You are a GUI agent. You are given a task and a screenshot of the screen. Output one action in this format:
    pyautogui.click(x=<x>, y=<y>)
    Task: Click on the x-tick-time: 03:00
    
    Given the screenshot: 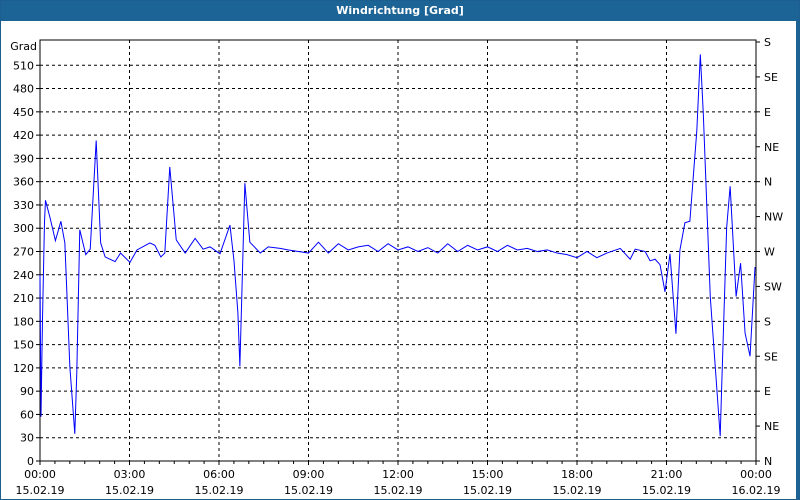 What is the action you would take?
    pyautogui.click(x=130, y=474)
    